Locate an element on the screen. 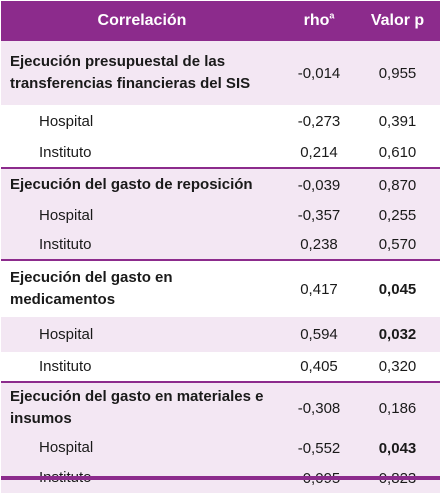 Image resolution: width=441 pixels, height=493 pixels. row-p: 0,255 is located at coordinates (397, 215).